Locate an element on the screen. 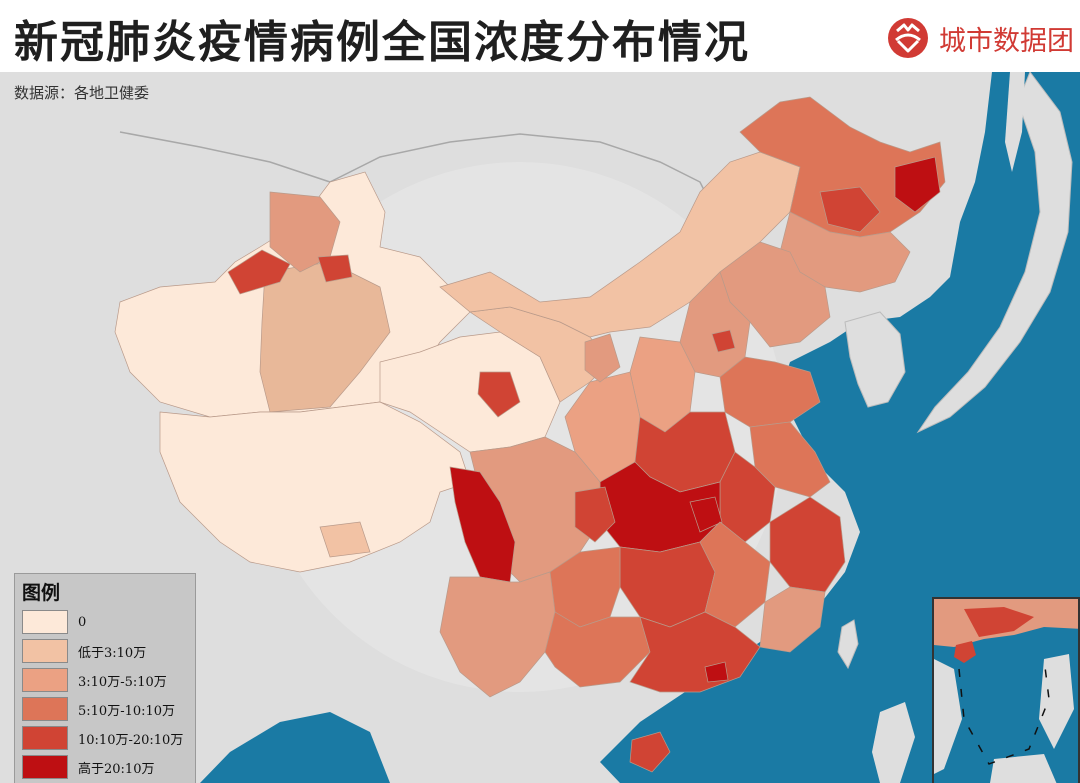 The width and height of the screenshot is (1080, 783). page-title: 新冠肺炎疫情病例全国浓度分布情况 is located at coordinates (382, 42).